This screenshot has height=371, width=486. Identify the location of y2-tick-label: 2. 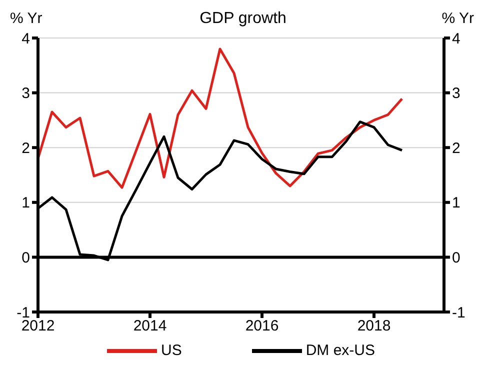
(456, 148).